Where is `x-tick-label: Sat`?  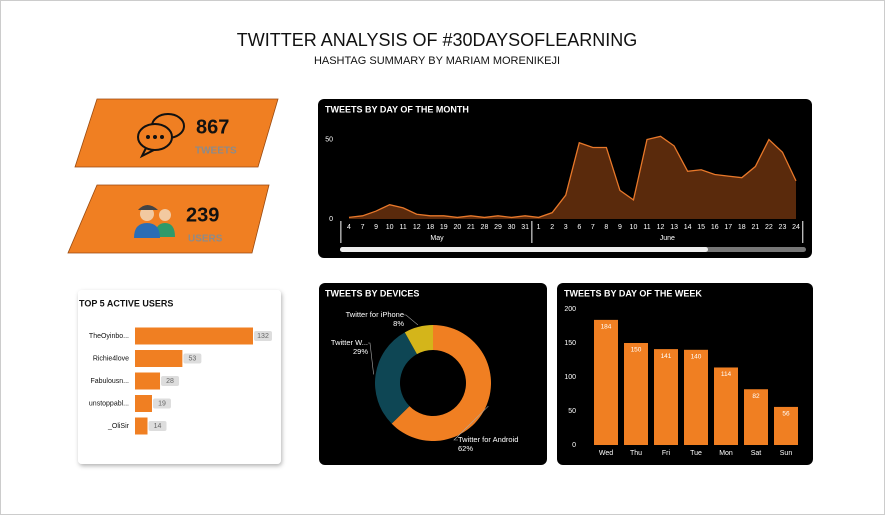
x-tick-label: Sat is located at coordinates (756, 453).